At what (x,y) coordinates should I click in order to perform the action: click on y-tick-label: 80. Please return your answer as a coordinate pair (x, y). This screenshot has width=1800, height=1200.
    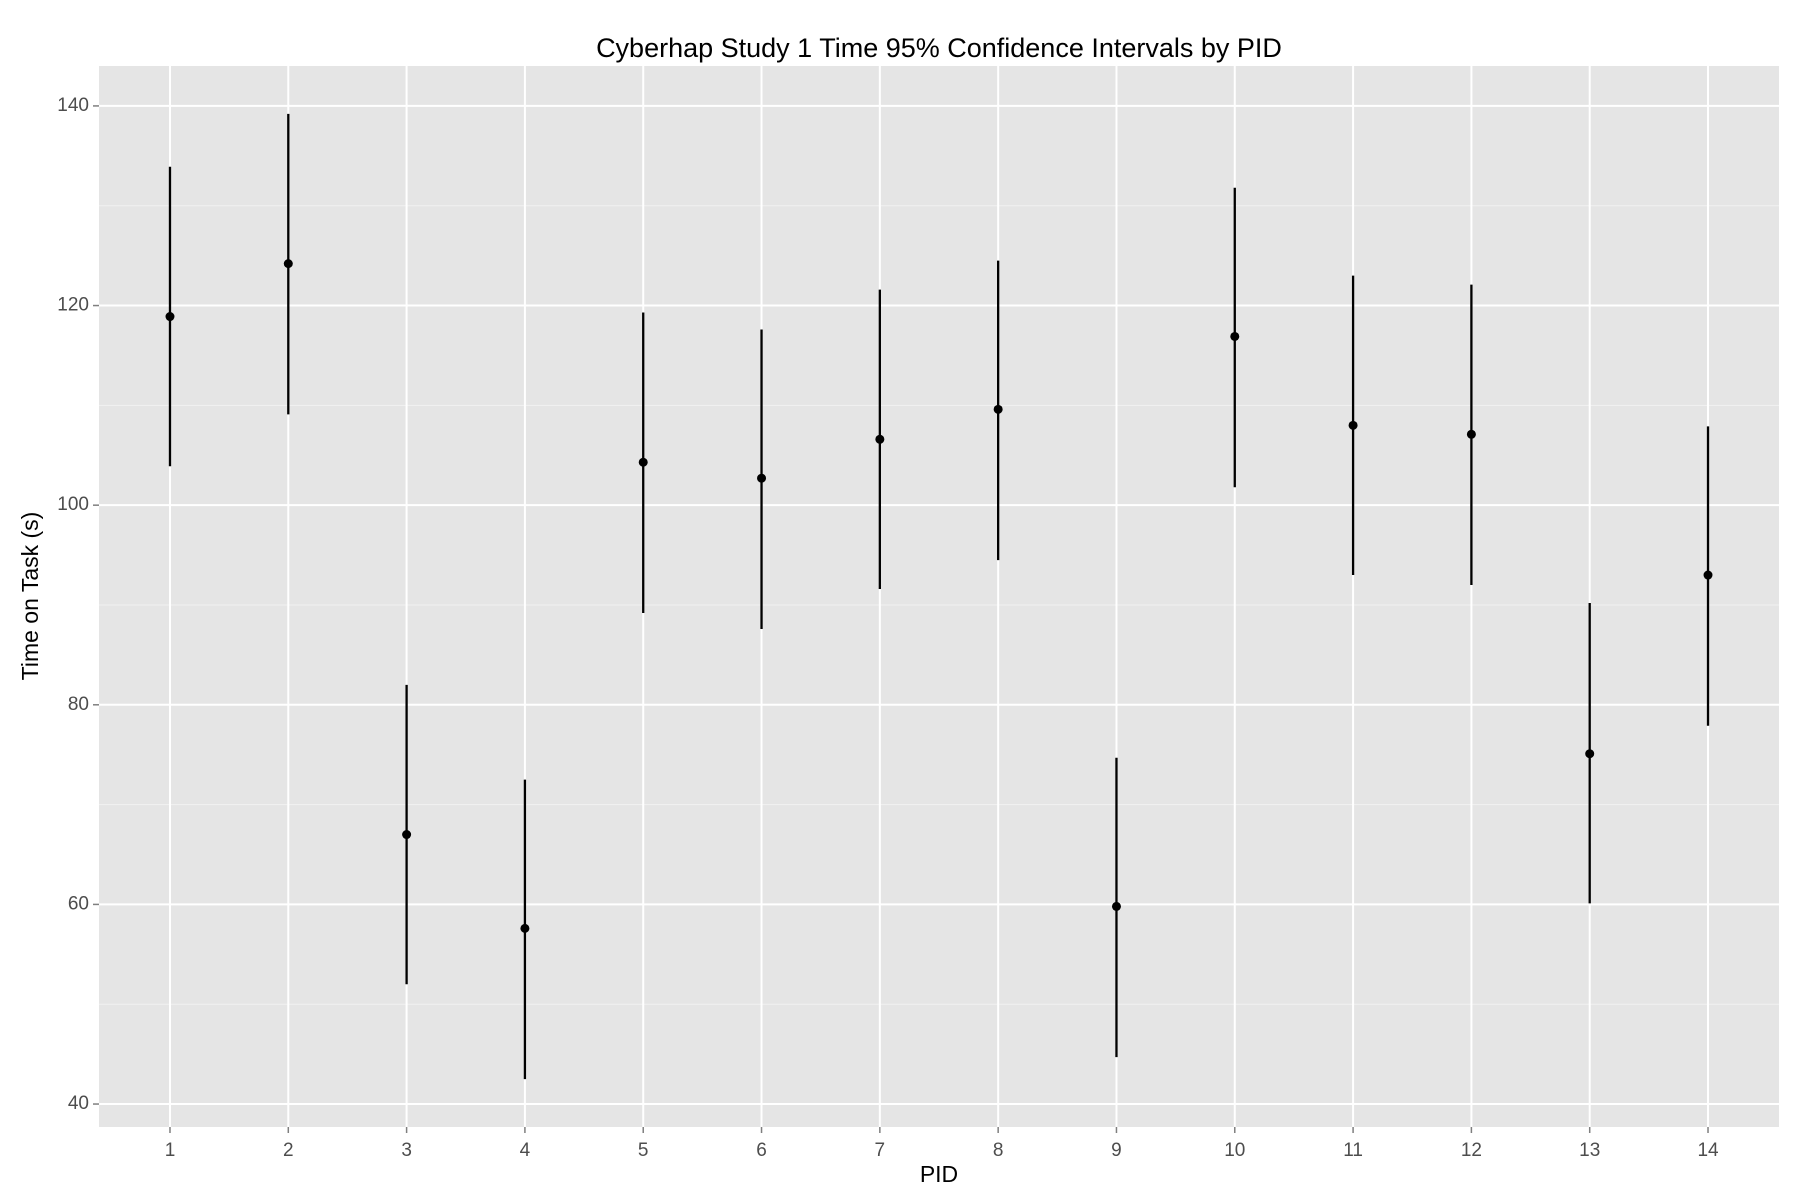
    Looking at the image, I should click on (78, 704).